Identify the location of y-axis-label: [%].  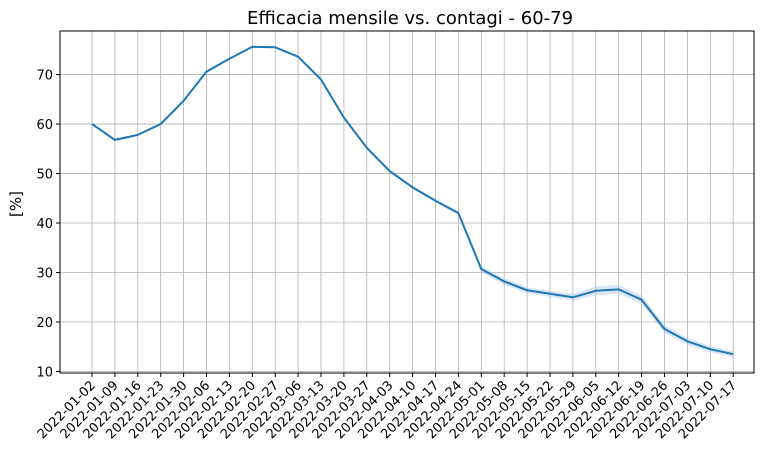
(16, 204).